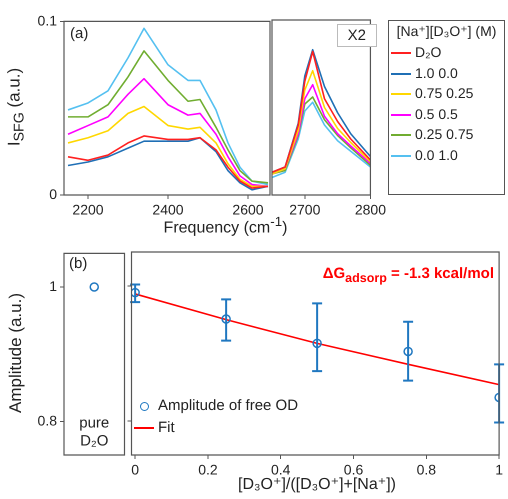  Describe the element at coordinates (94, 432) in the screenshot. I see `x-tick-label: pure D₂O` at that location.